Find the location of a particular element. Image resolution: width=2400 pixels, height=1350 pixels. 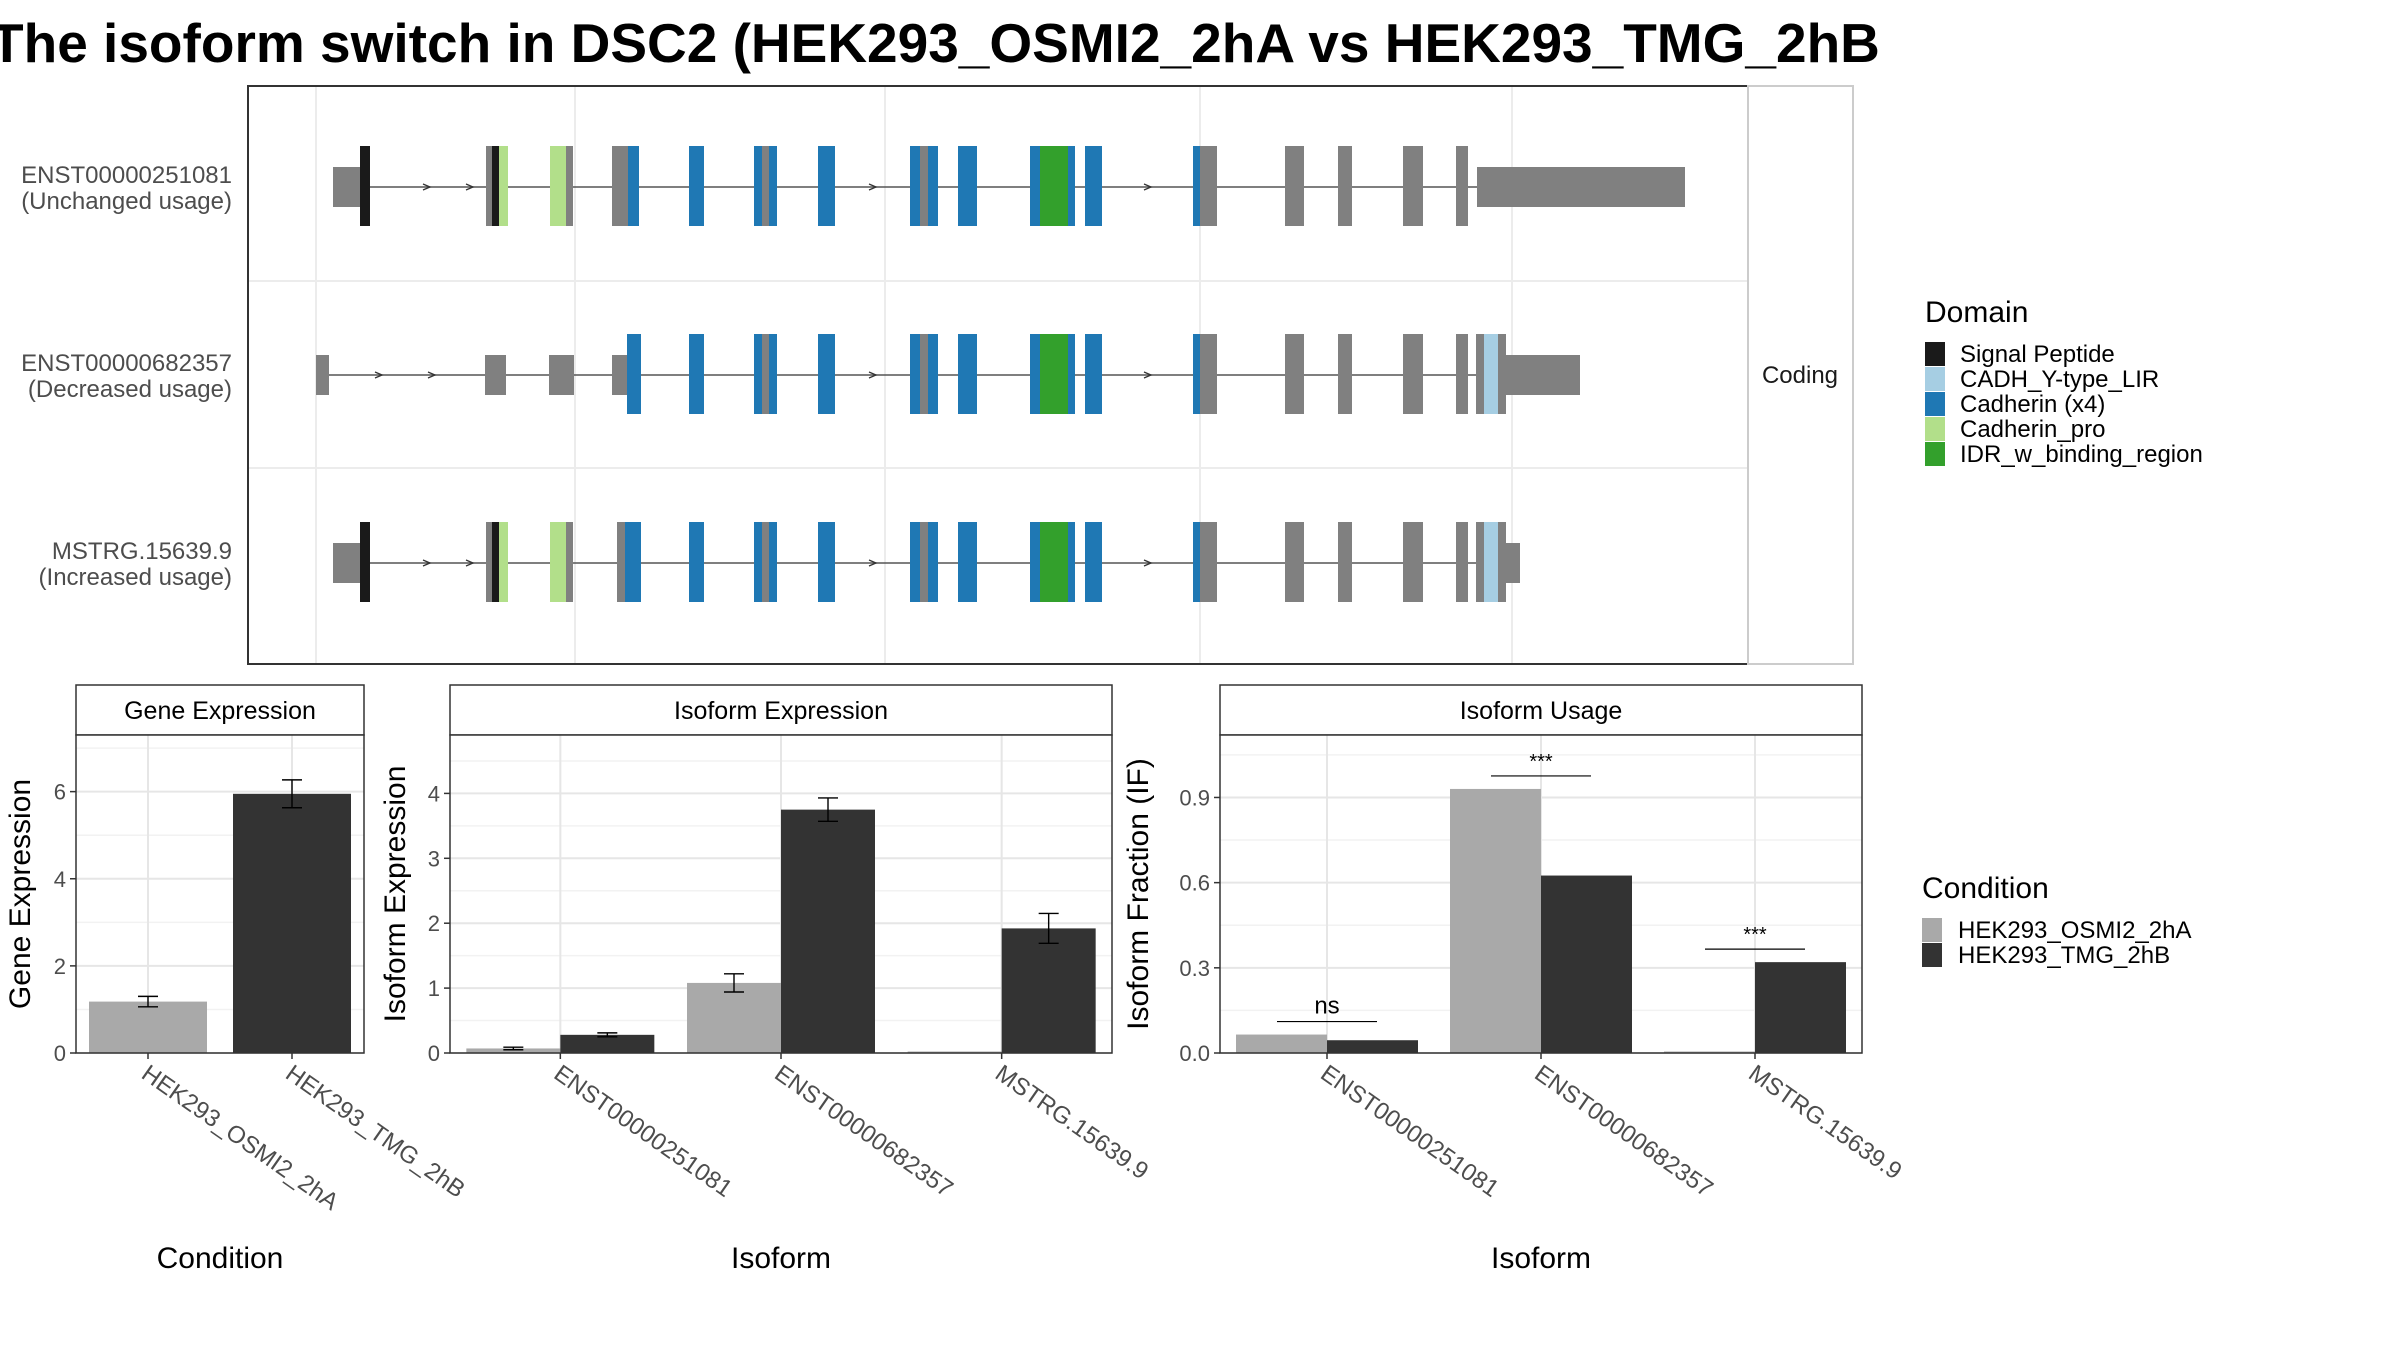

domain-legend-key-cadherin-pro is located at coordinates (1935, 429).